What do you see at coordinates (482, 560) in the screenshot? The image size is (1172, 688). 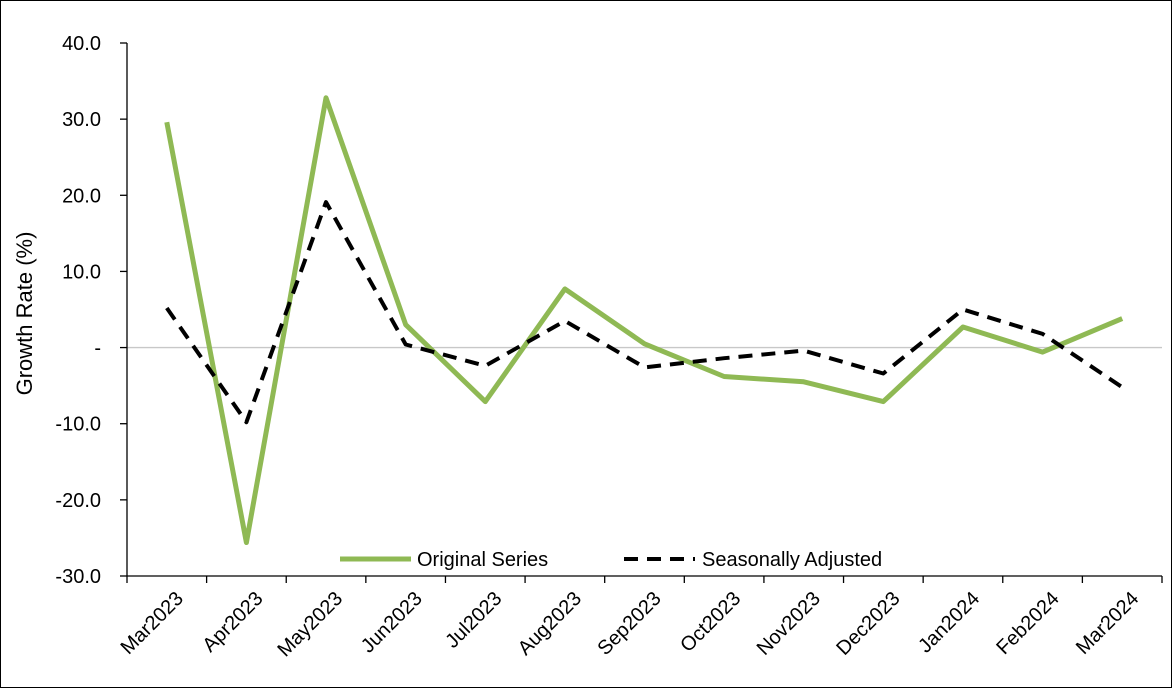 I see `legend-label: Original Series` at bounding box center [482, 560].